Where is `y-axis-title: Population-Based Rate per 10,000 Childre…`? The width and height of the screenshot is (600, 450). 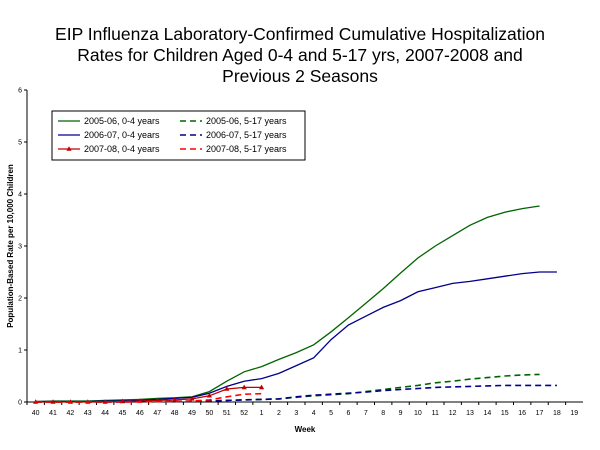
y-axis-title: Population-Based Rate per 10,000 Childre… is located at coordinates (10, 246).